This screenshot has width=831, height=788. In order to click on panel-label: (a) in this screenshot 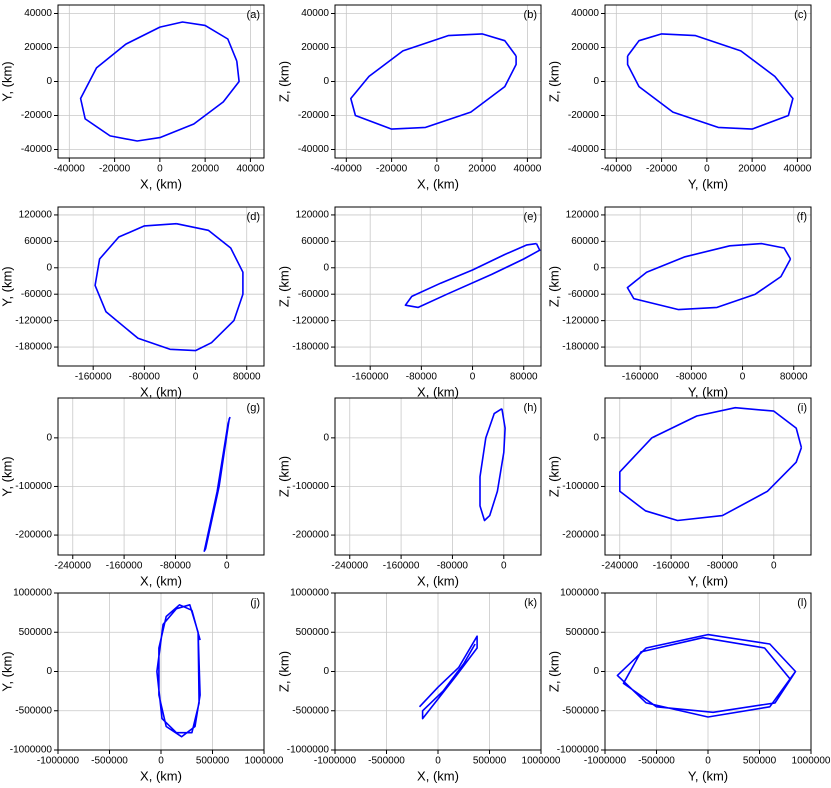, I will do `click(253, 15)`.